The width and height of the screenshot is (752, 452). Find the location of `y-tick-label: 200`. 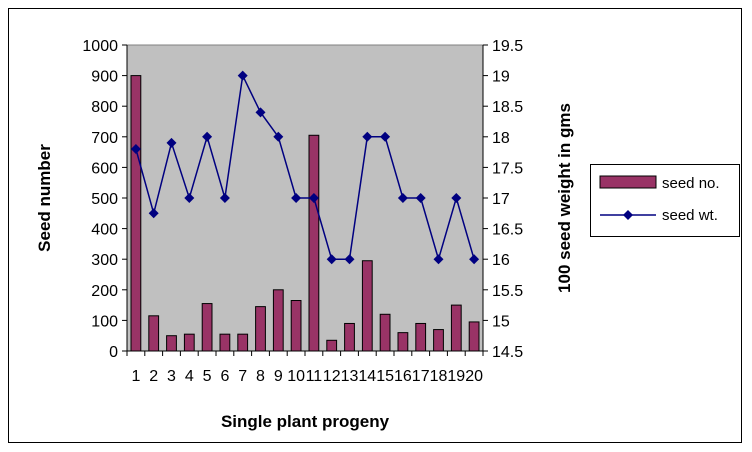

y-tick-label: 200 is located at coordinates (104, 291).